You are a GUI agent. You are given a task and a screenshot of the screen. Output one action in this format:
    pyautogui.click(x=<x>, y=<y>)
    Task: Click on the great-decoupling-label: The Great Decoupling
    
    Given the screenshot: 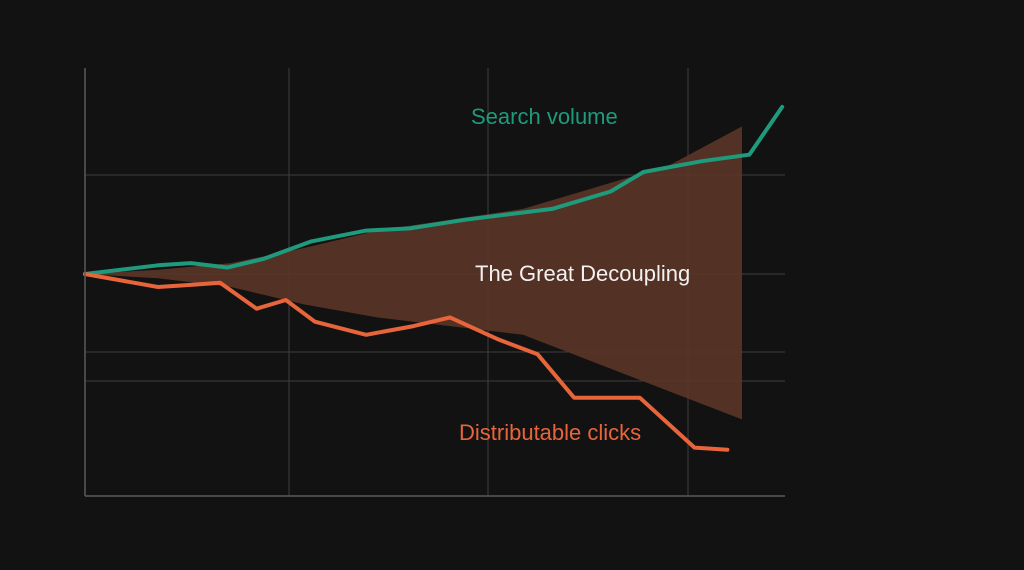 What is the action you would take?
    pyautogui.click(x=582, y=273)
    